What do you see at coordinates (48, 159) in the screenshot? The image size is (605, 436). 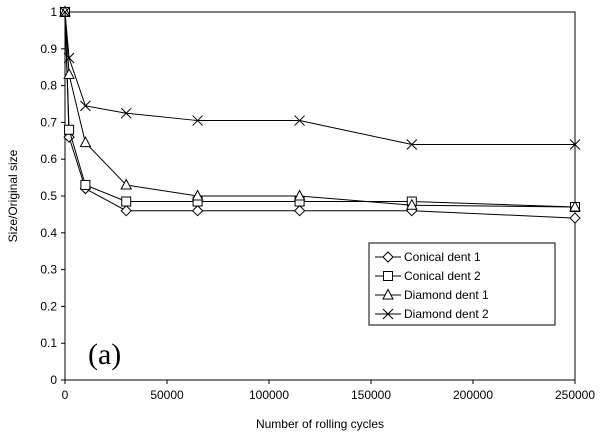 I see `y-tick-label: 0.6` at bounding box center [48, 159].